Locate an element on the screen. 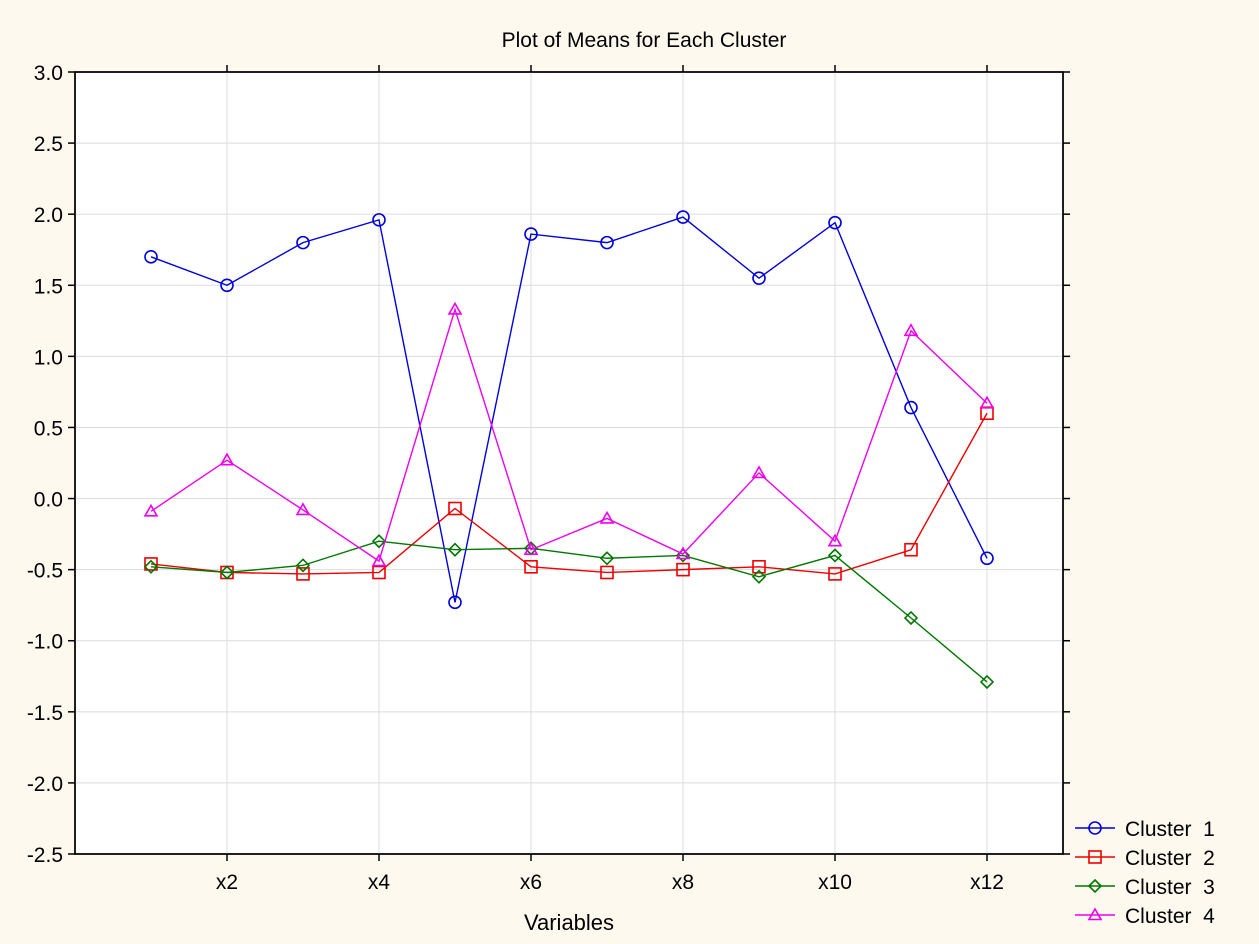 The height and width of the screenshot is (944, 1259). legend-item: Cluster 3 is located at coordinates (1145, 887).